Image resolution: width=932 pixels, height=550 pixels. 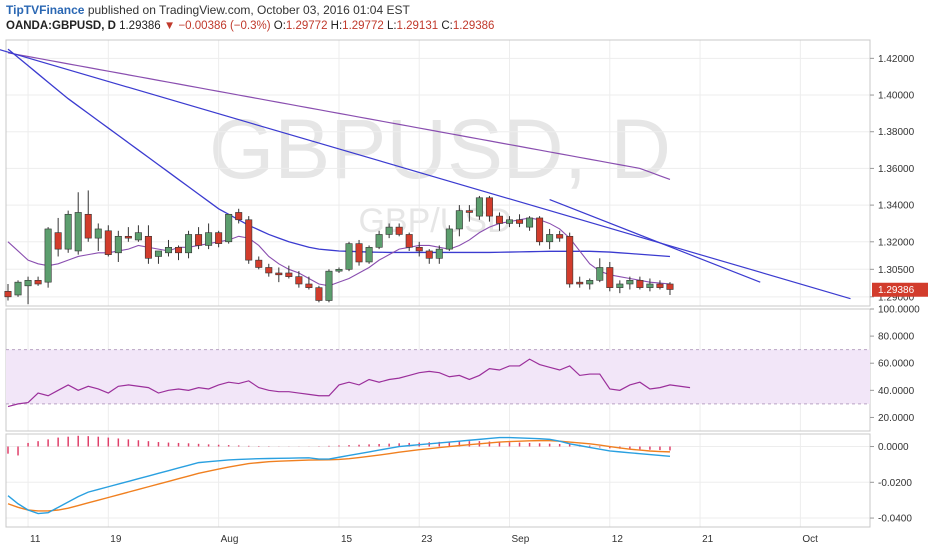 What do you see at coordinates (349, 383) in the screenshot?
I see `rsi-line` at bounding box center [349, 383].